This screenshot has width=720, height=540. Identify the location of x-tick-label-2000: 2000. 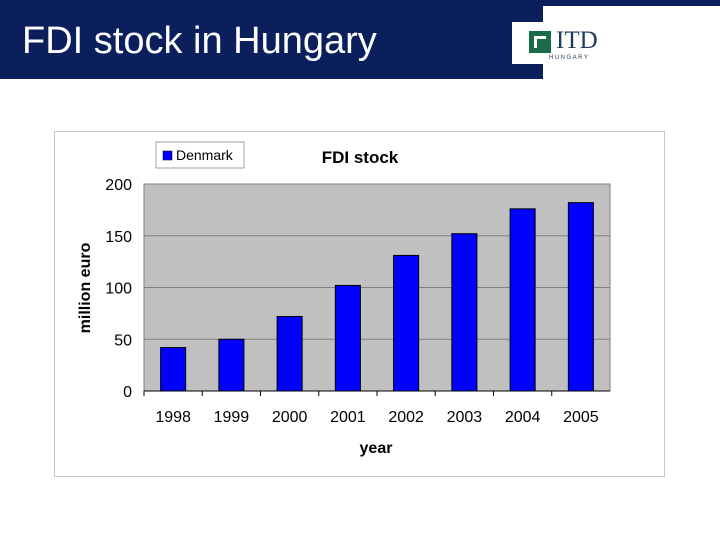
(290, 417).